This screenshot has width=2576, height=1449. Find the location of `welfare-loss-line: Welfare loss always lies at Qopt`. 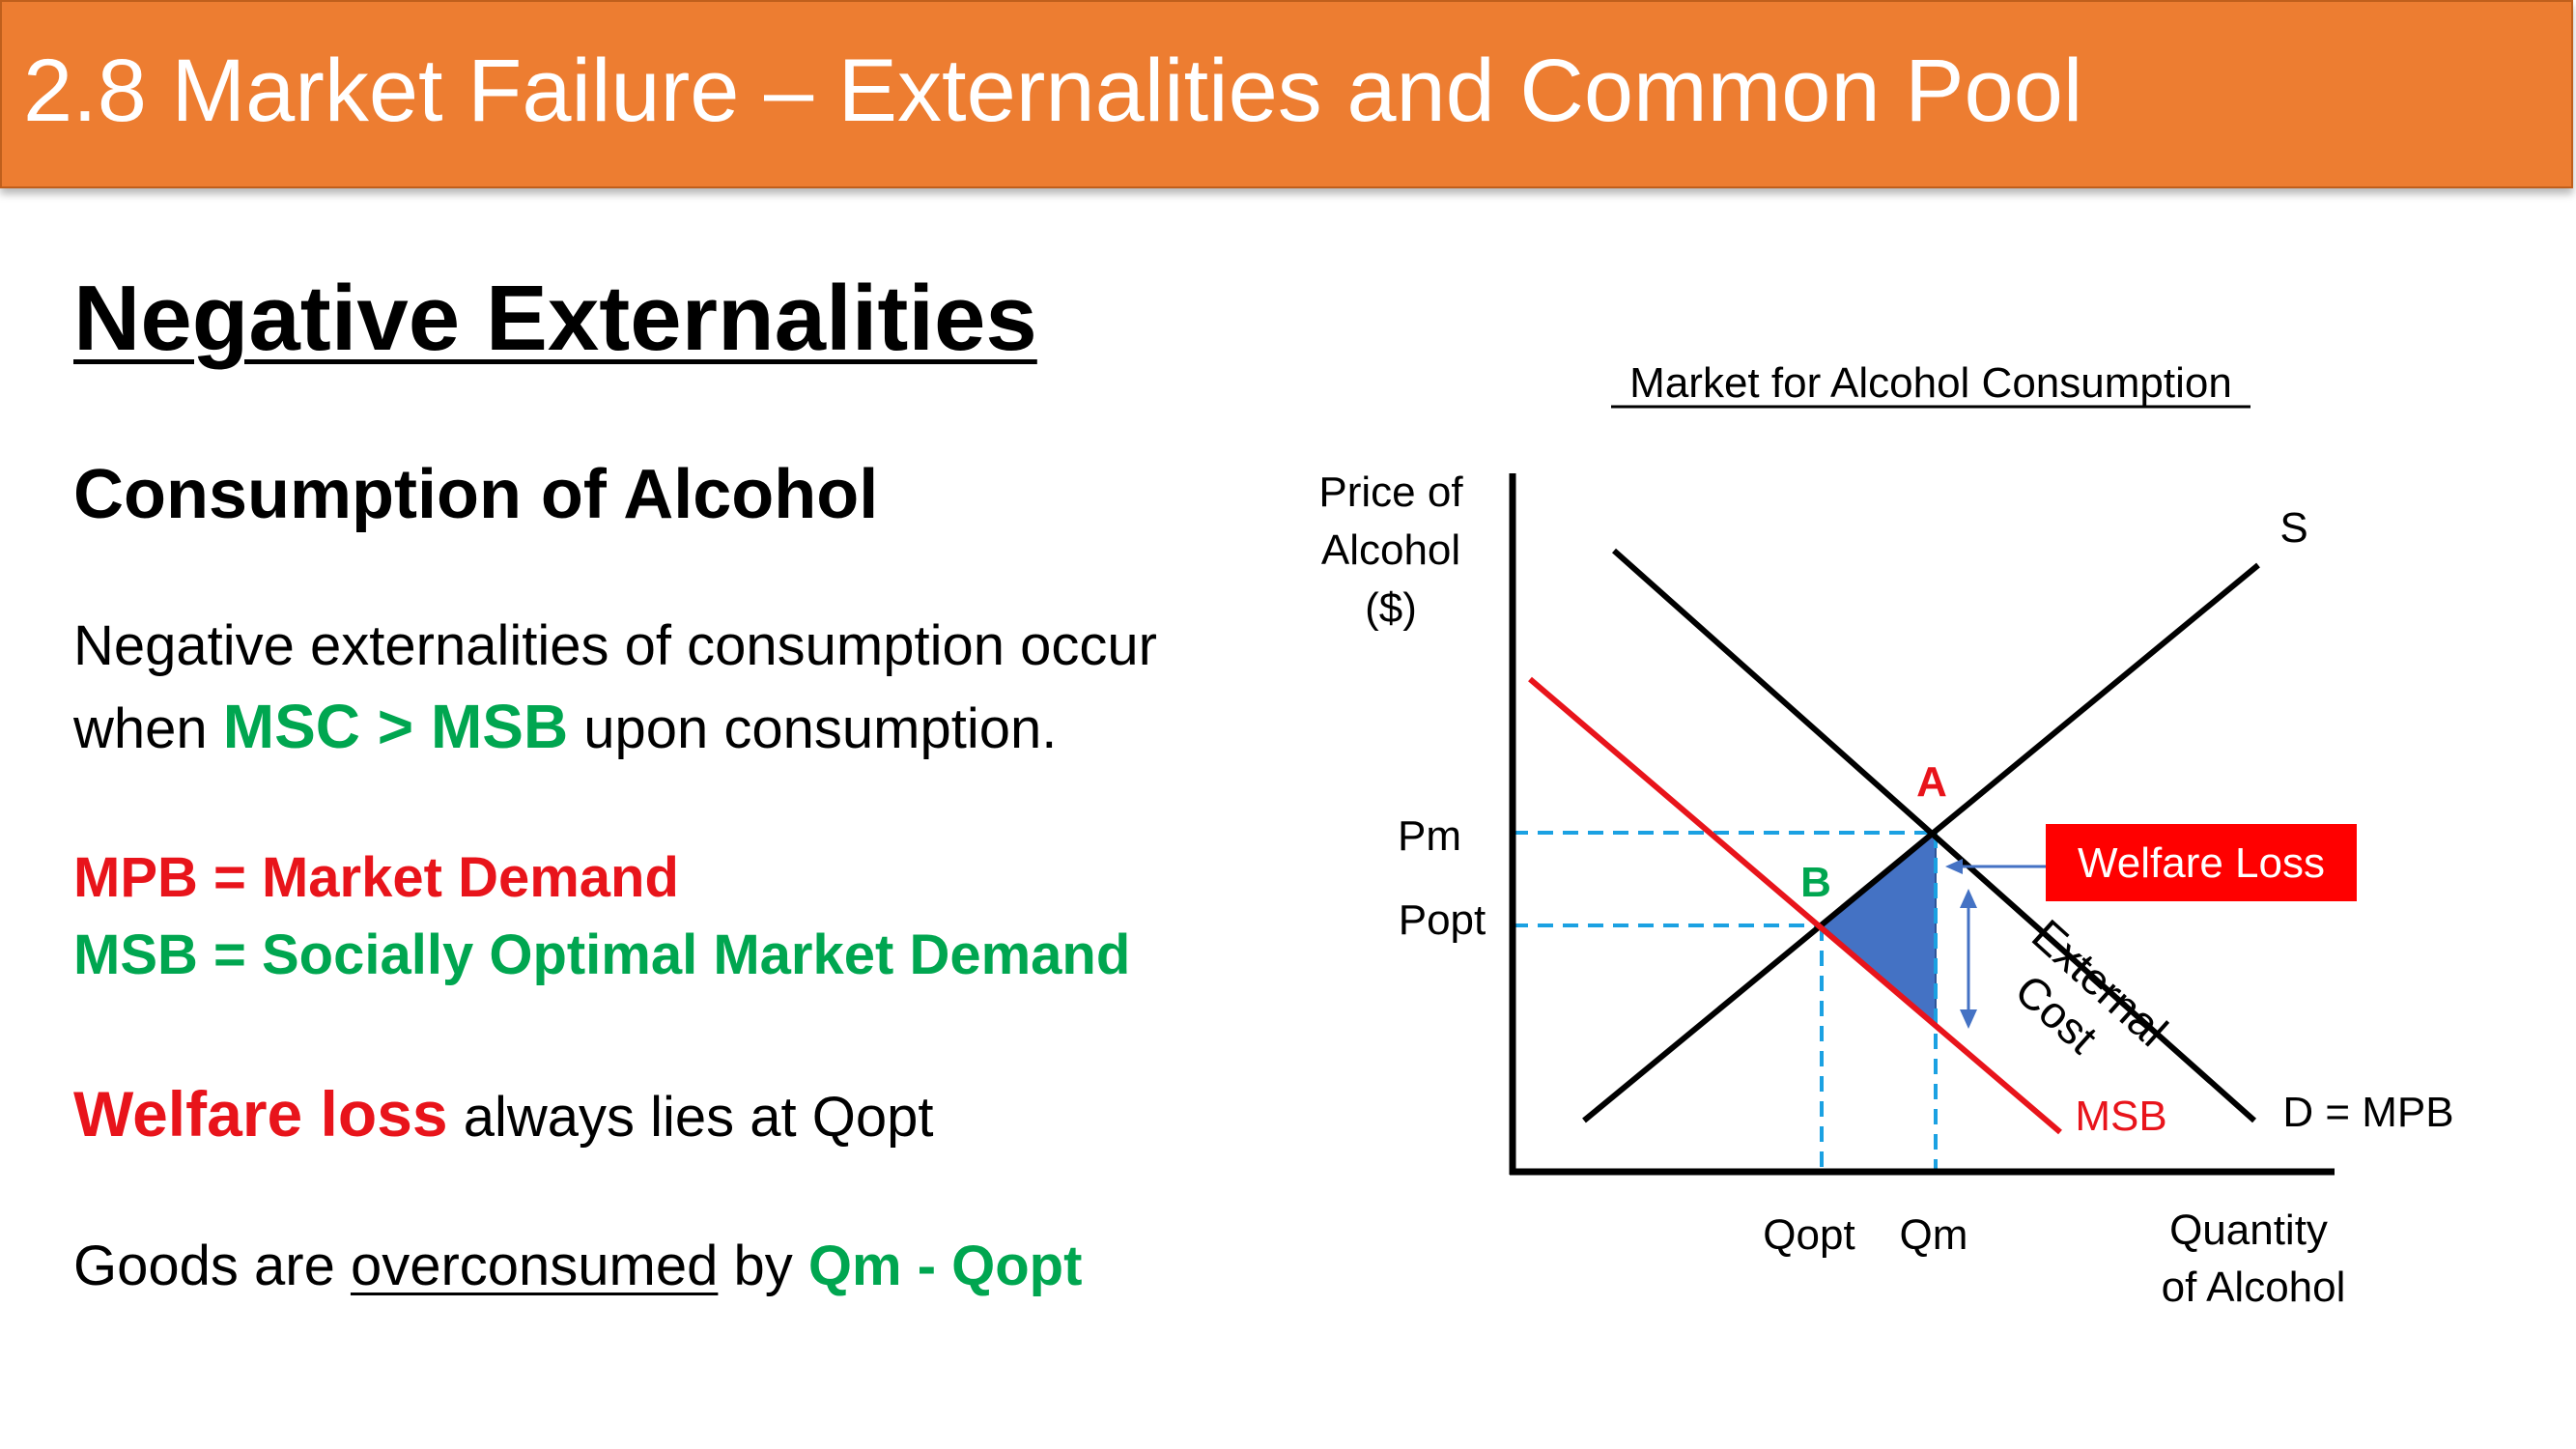

welfare-loss-line: Welfare loss always lies at Qopt is located at coordinates (504, 1114).